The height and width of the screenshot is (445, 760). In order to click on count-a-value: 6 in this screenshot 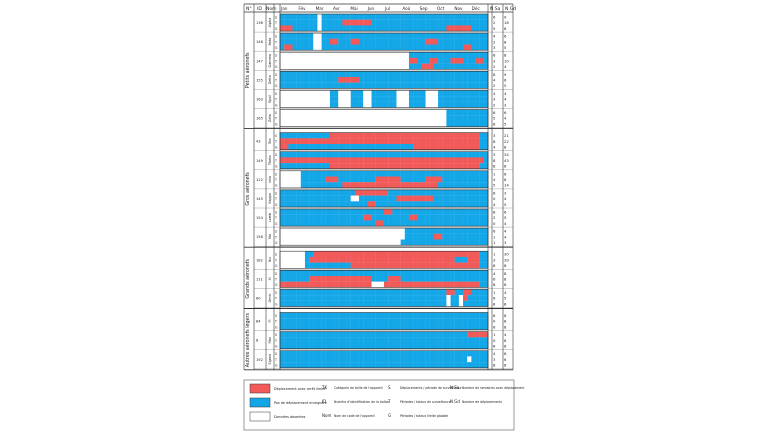, I will do `click(494, 279)`.